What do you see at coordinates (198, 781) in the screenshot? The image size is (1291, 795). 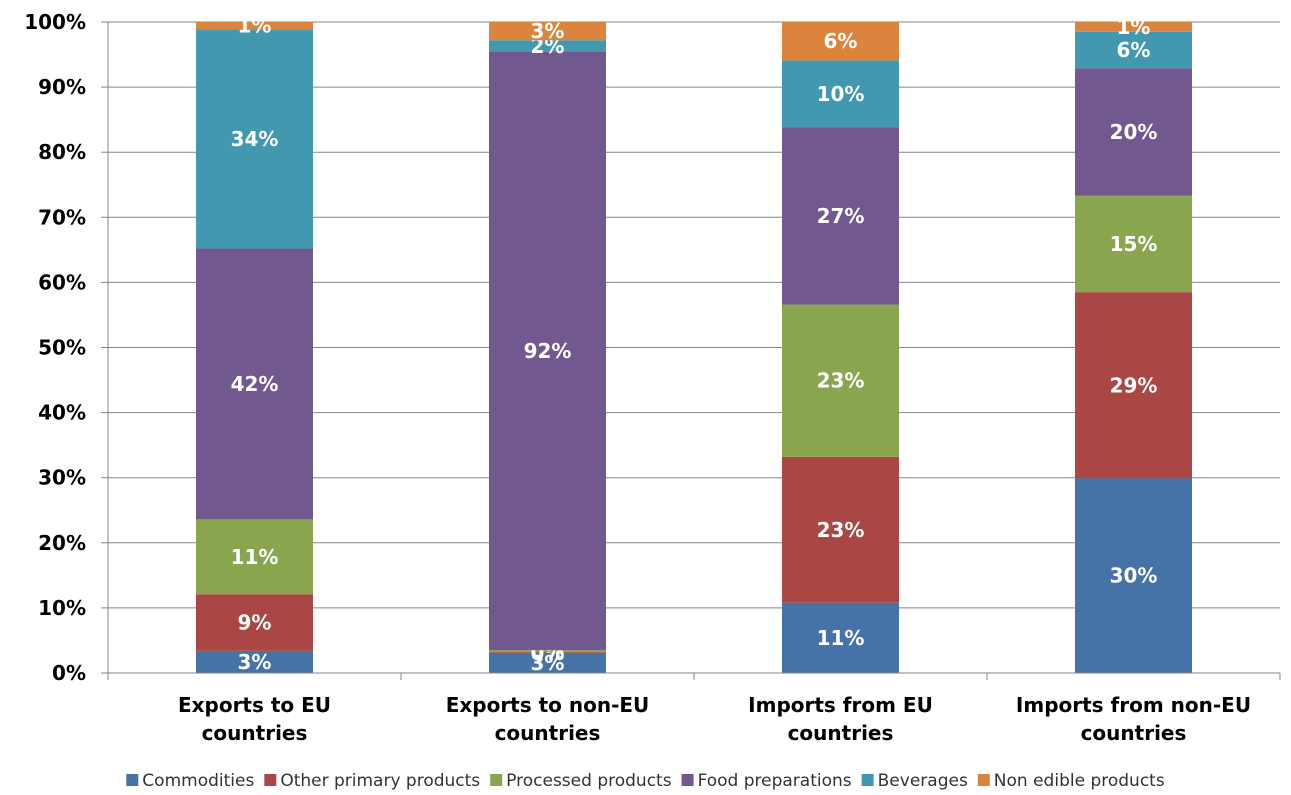 I see `legend-label: Commodities` at bounding box center [198, 781].